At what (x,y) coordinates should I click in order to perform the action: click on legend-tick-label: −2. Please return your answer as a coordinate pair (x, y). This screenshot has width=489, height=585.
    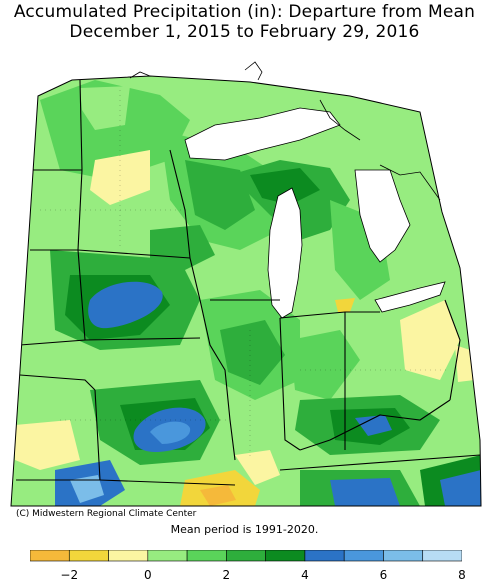
    Looking at the image, I should click on (69, 575).